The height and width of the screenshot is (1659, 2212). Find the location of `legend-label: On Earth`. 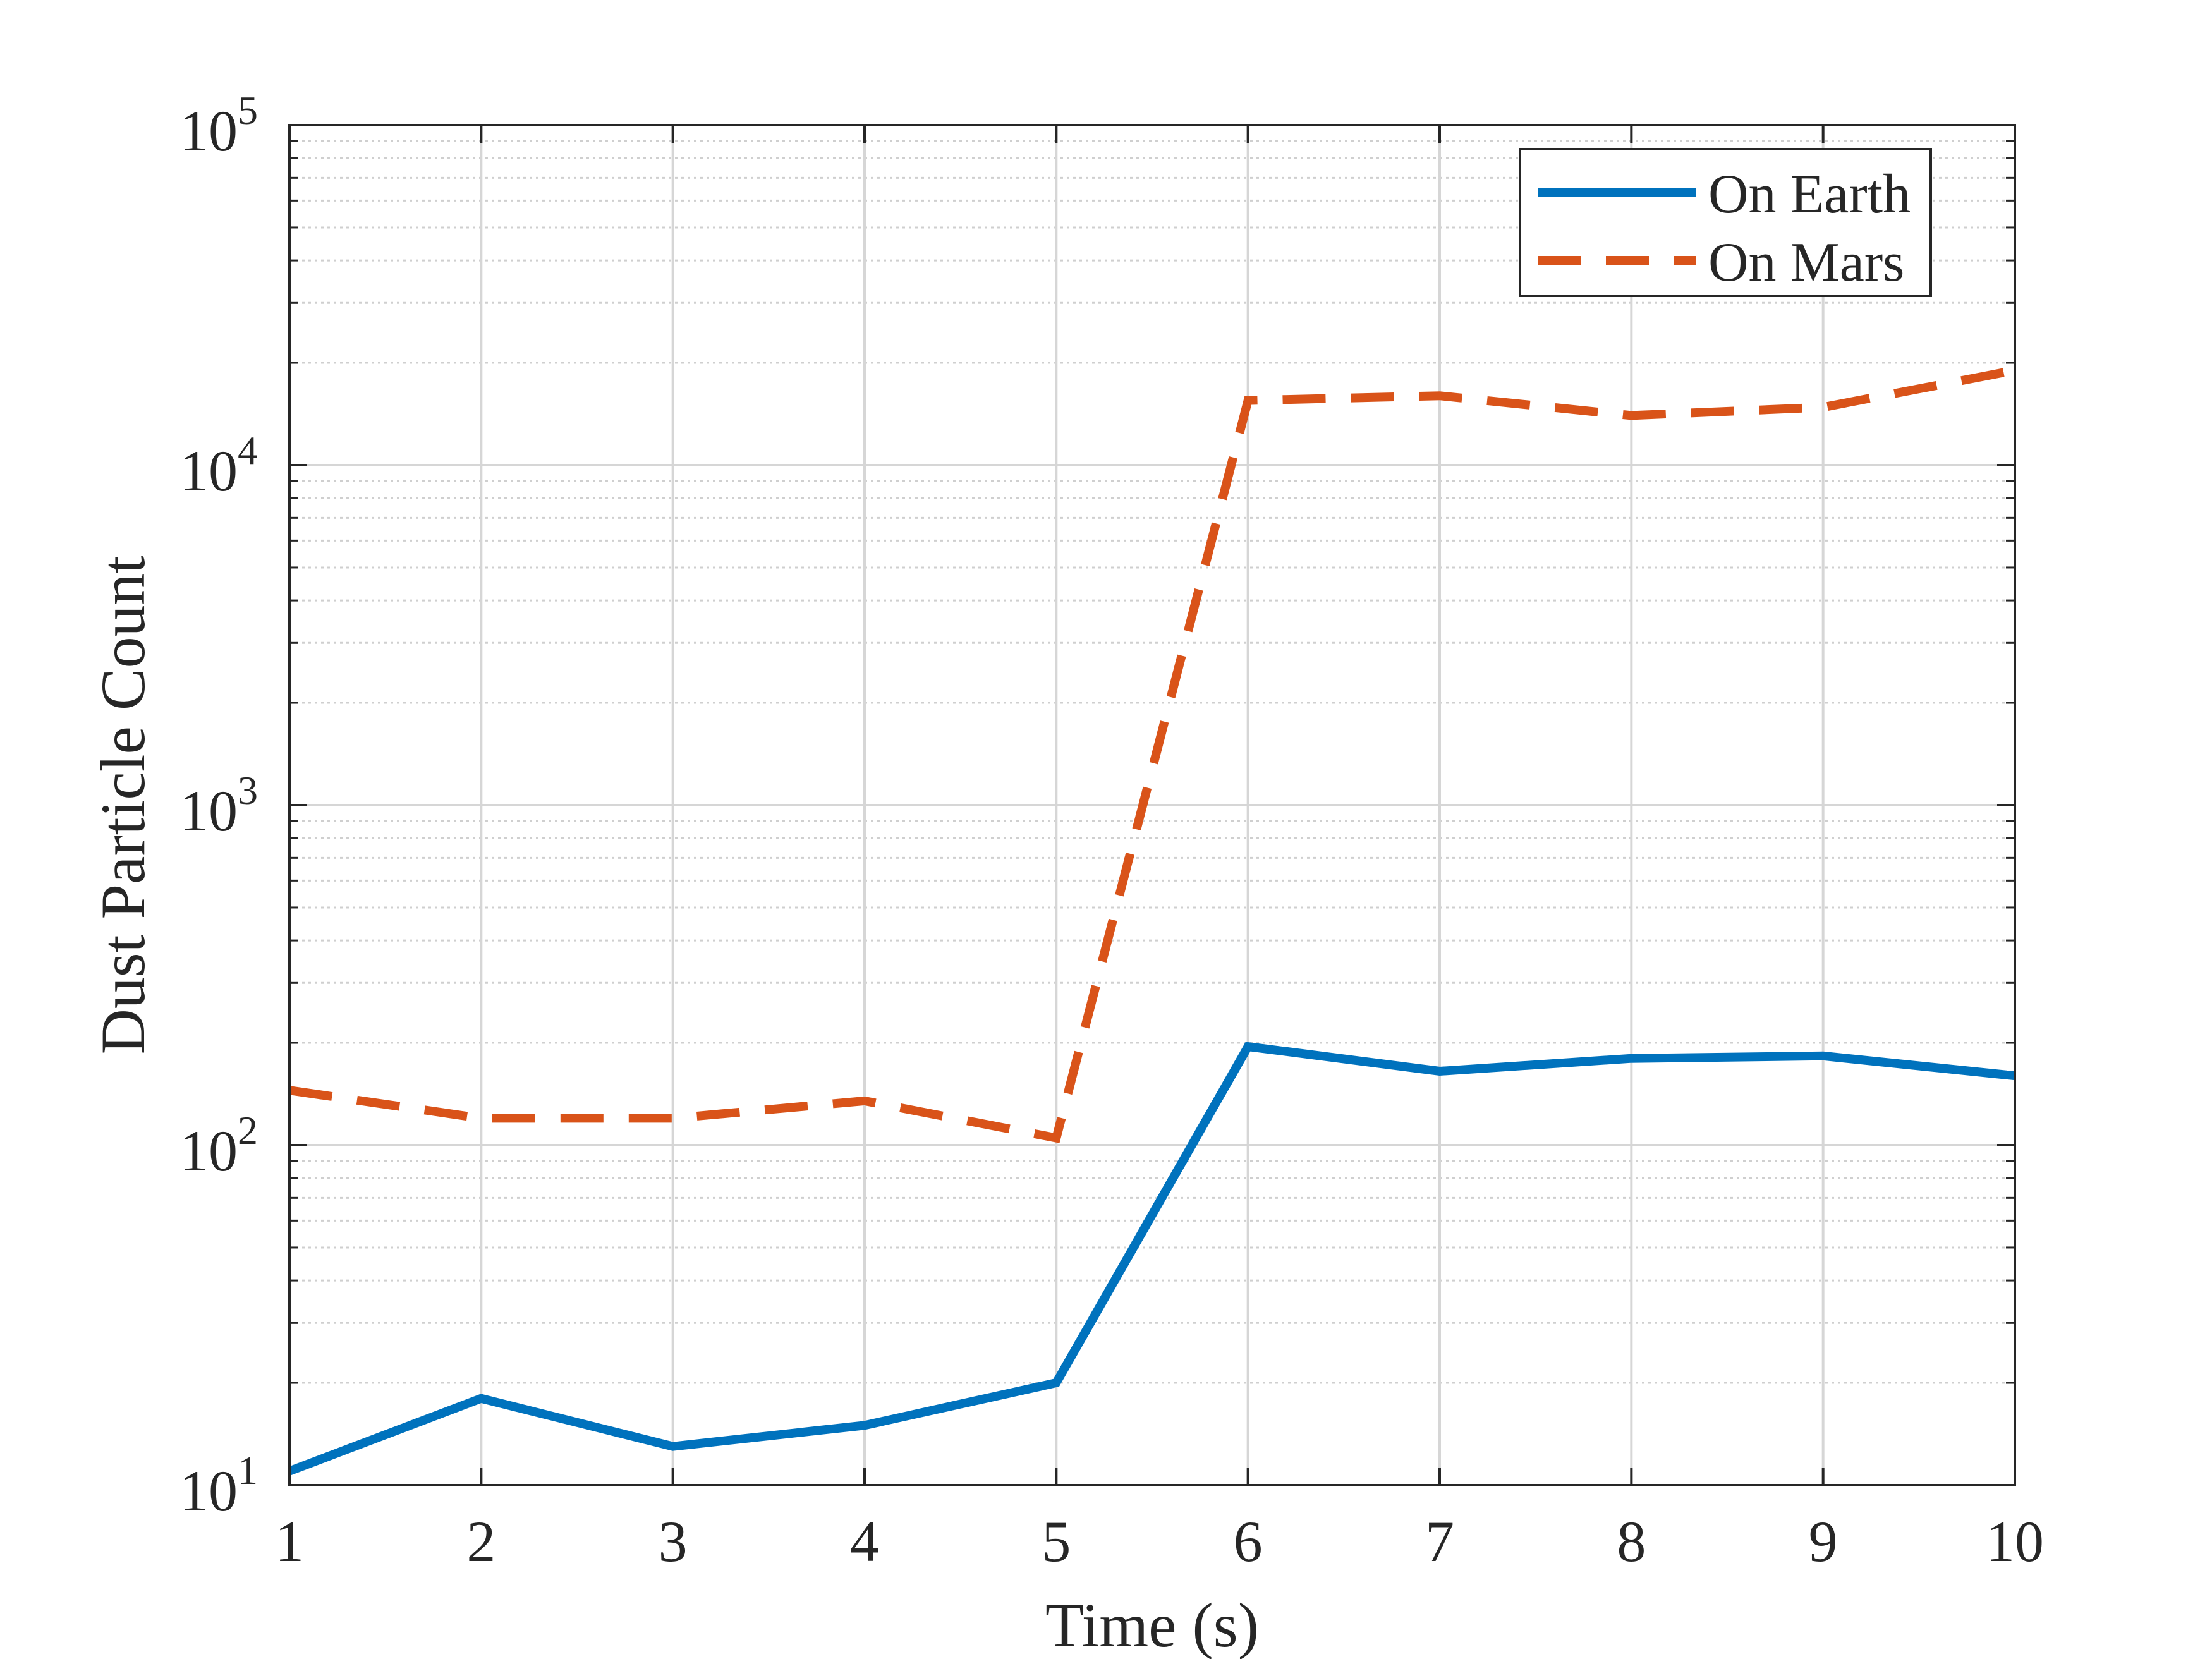

legend-label: On Earth is located at coordinates (1810, 194).